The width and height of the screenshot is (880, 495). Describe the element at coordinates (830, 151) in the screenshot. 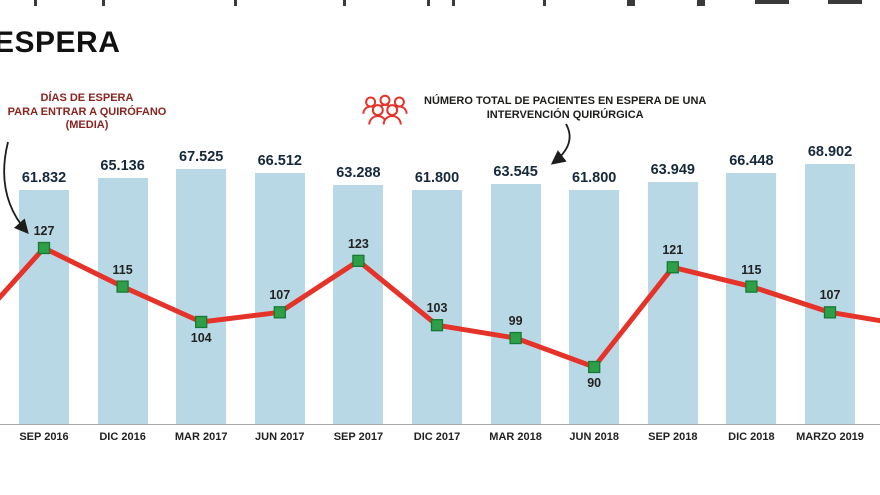

I see `bar-value-label: 68.902` at that location.